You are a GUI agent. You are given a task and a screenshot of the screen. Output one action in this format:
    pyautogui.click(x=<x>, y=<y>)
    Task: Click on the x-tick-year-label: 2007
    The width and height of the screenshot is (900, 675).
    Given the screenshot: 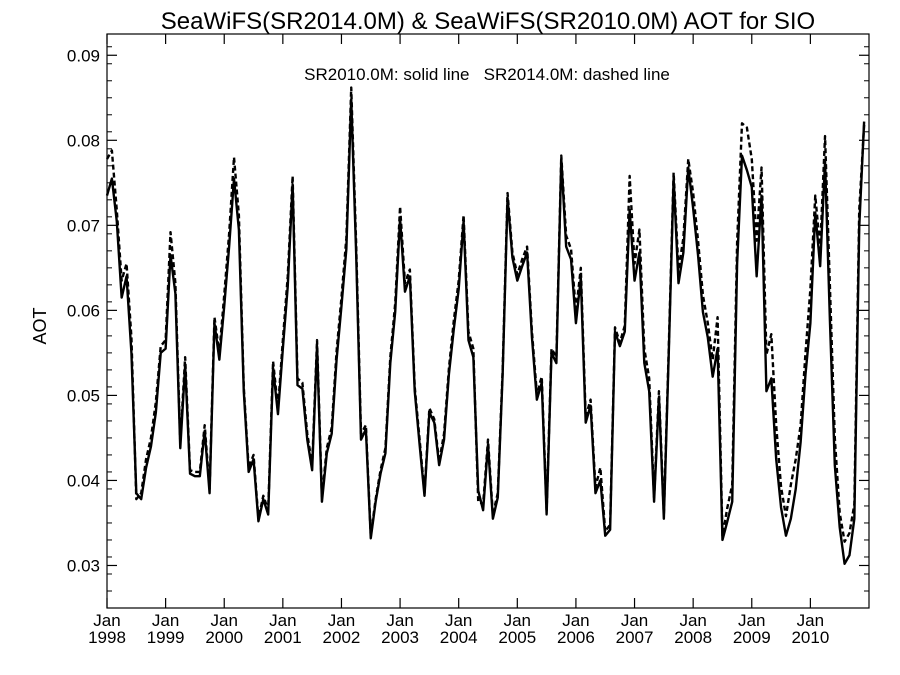 What is the action you would take?
    pyautogui.click(x=635, y=637)
    